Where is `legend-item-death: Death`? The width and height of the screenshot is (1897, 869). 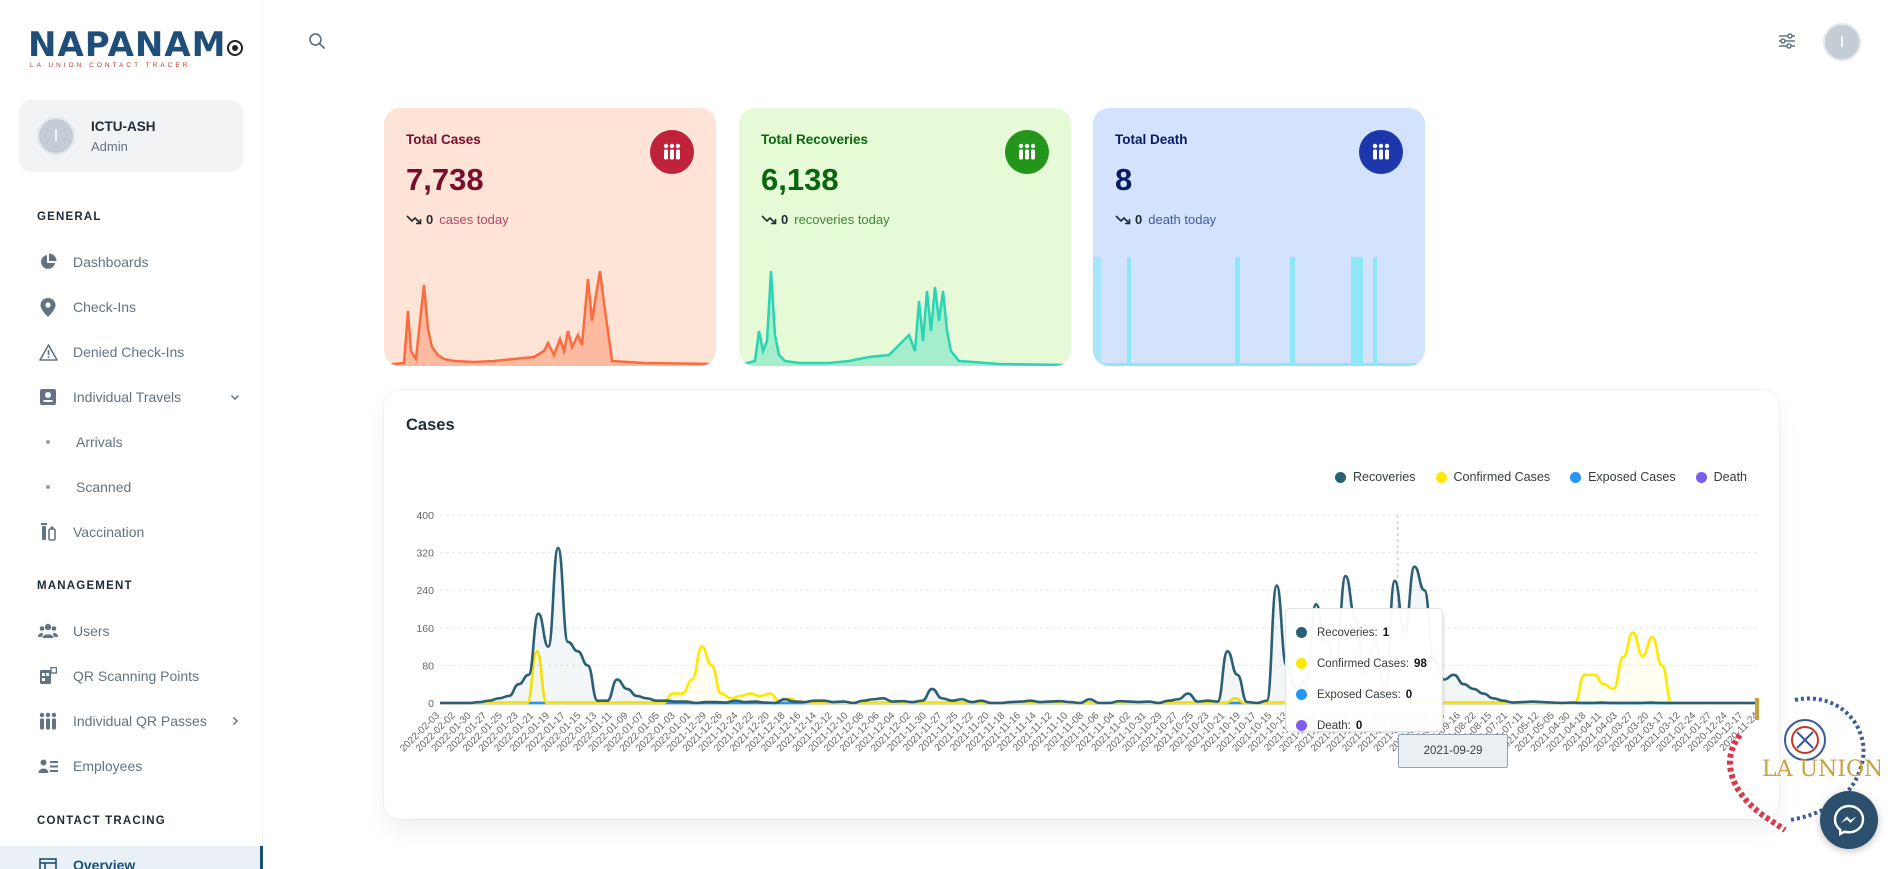 legend-item-death: Death is located at coordinates (1721, 477).